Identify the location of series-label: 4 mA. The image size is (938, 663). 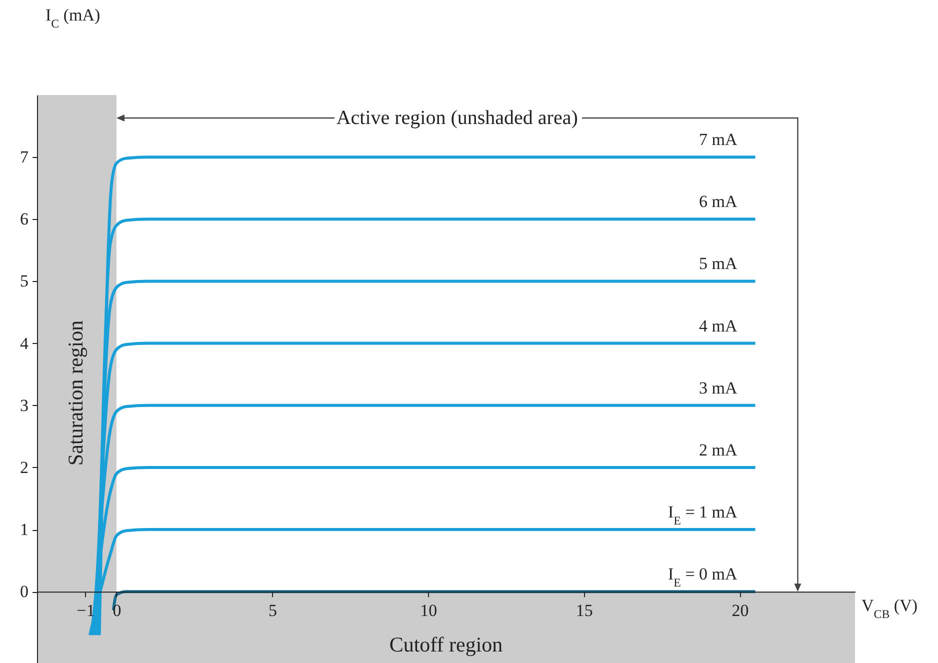
(718, 326).